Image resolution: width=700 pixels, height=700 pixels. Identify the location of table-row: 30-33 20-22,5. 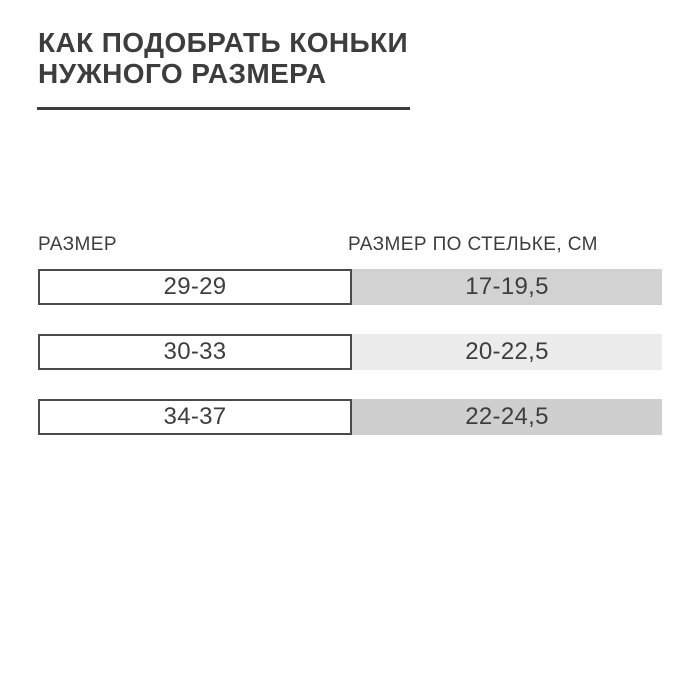
(350, 352).